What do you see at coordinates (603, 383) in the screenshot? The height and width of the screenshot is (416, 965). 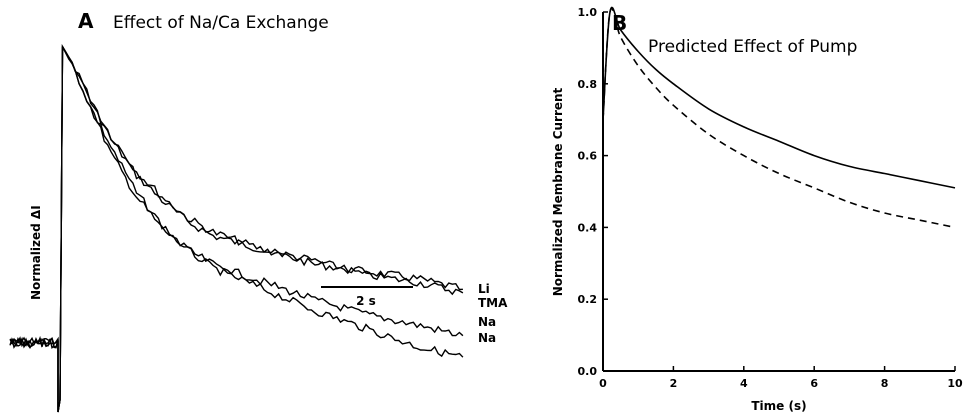 I see `x-tick-label: 0` at bounding box center [603, 383].